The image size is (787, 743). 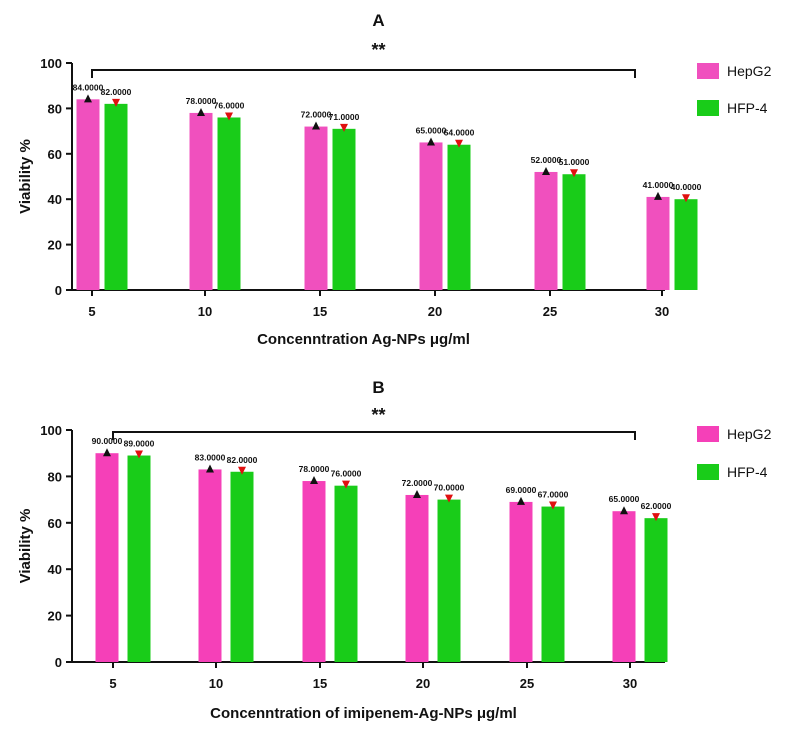 I want to click on data-label: 40.0000, so click(x=686, y=187).